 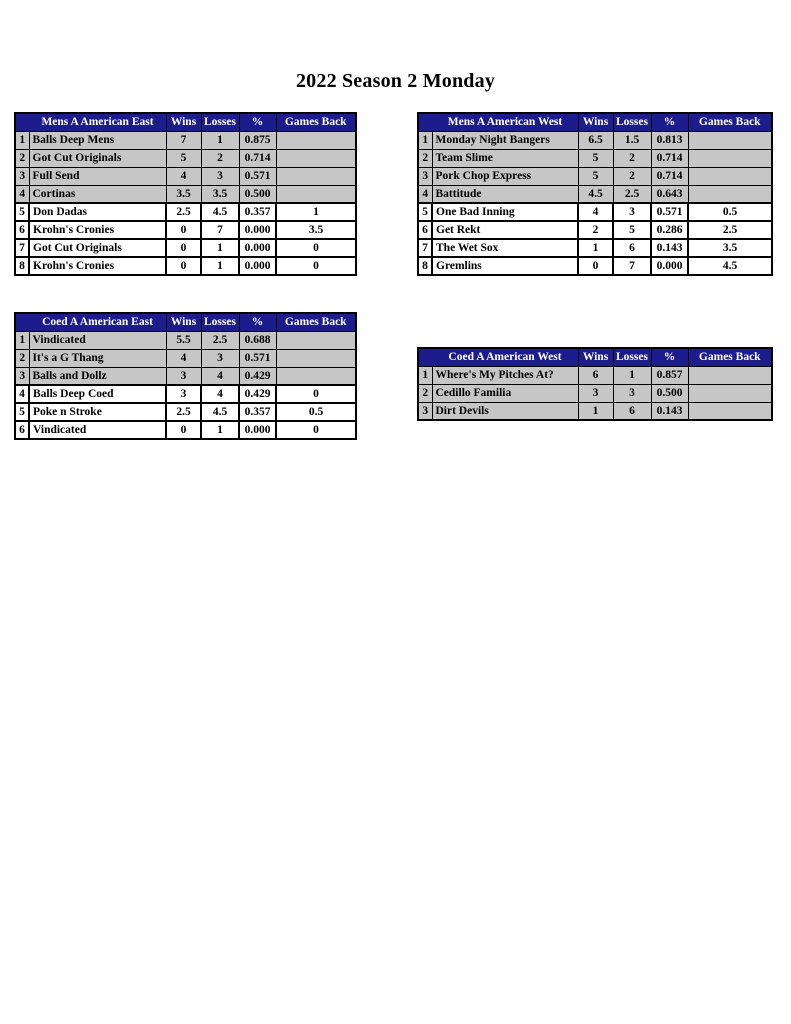 I want to click on wins-cell: 3.5, so click(x=183, y=194).